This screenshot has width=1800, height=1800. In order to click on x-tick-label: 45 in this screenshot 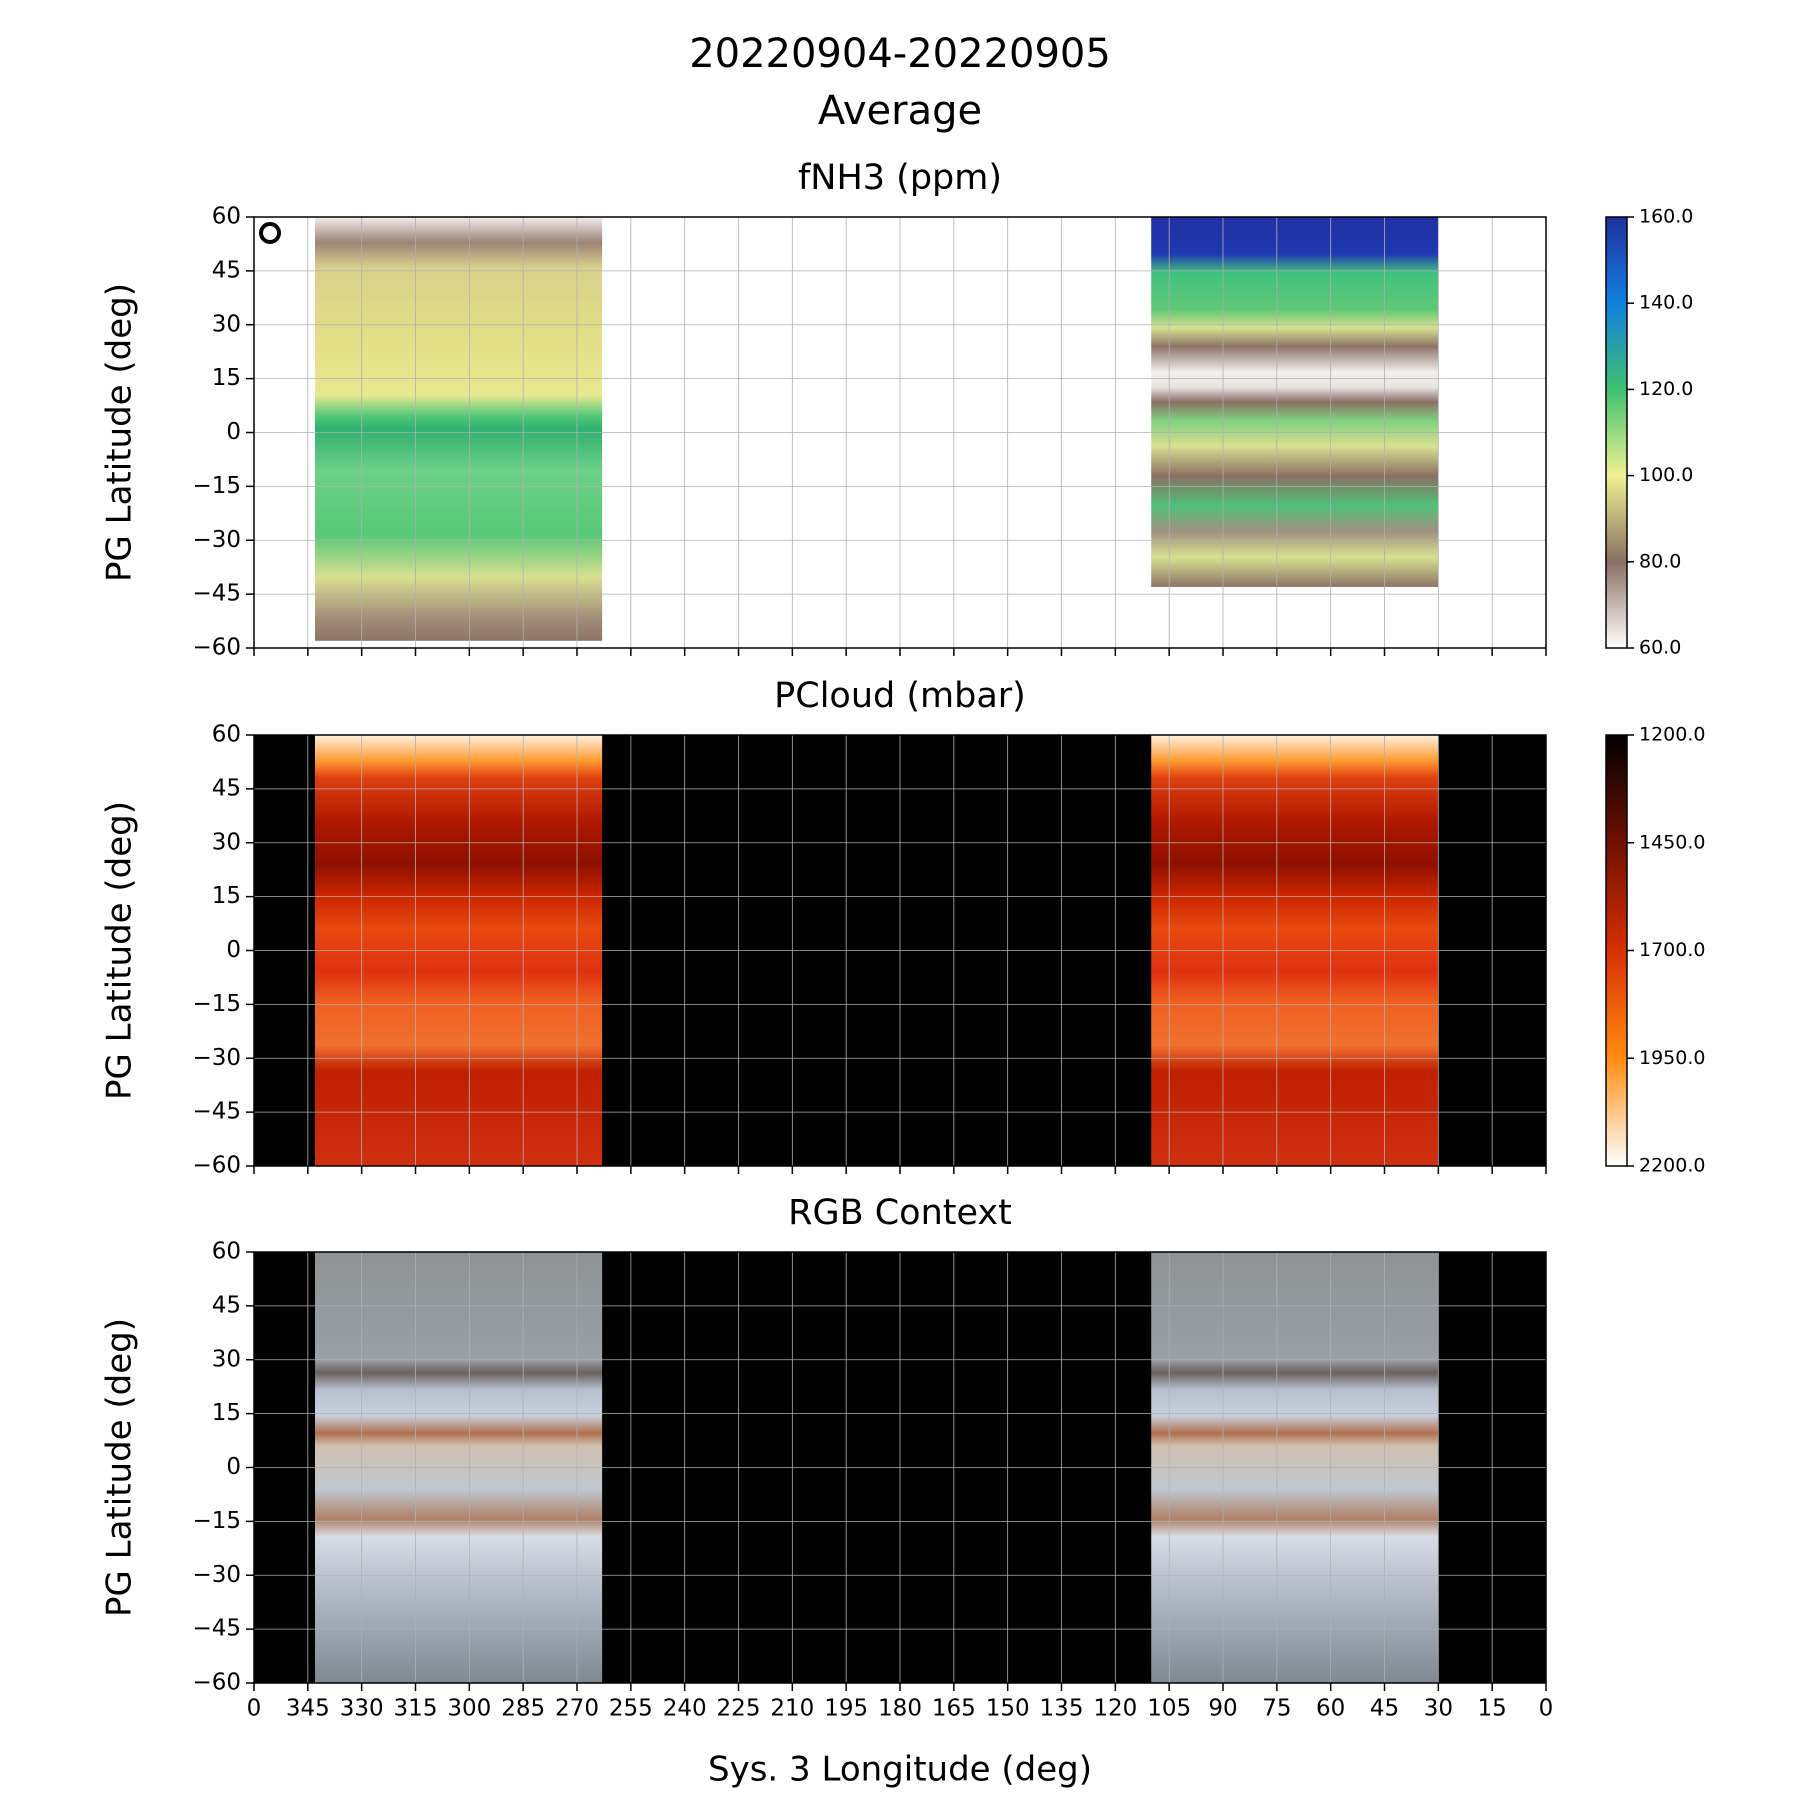, I will do `click(1384, 1709)`.